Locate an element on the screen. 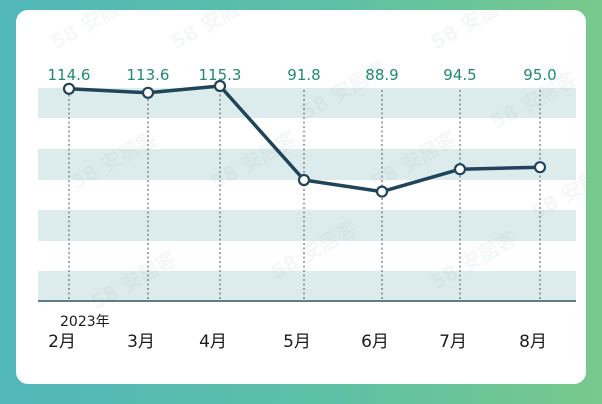 The height and width of the screenshot is (404, 602). data-label: 91.8 is located at coordinates (303, 75).